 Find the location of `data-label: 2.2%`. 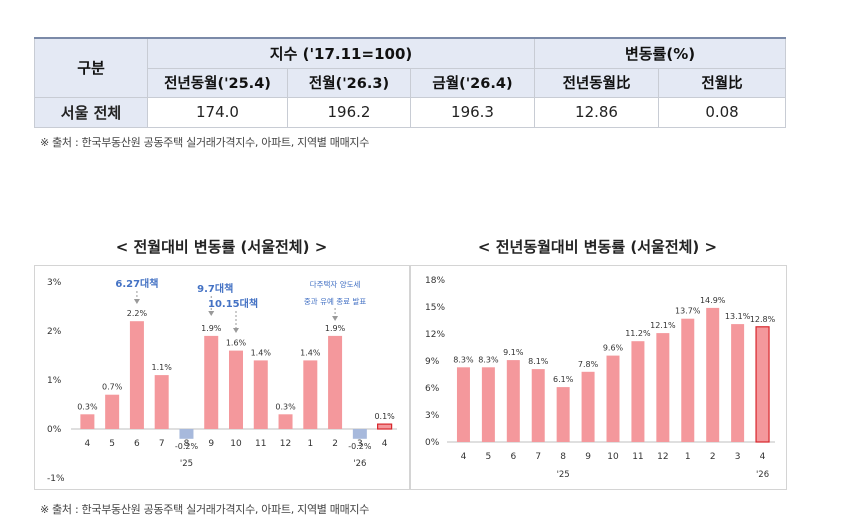

data-label: 2.2% is located at coordinates (137, 313).